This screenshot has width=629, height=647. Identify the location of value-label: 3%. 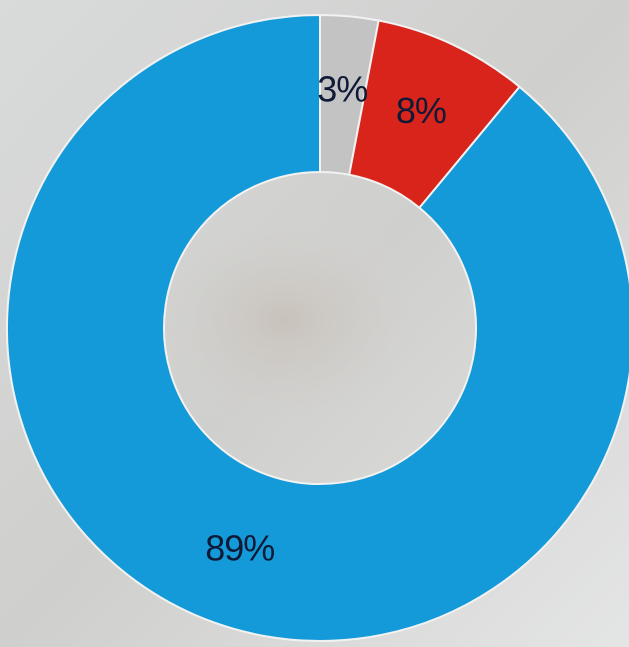
(342, 89).